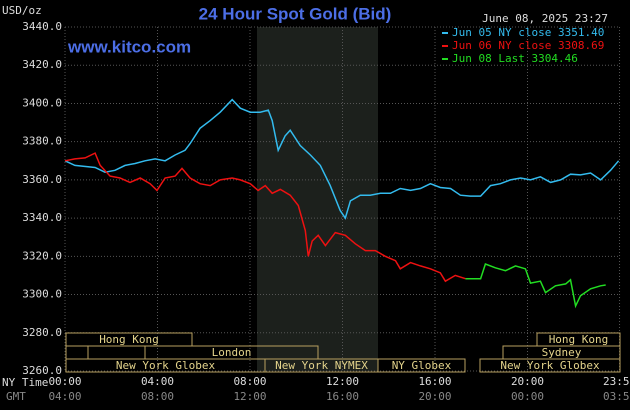 This screenshot has width=630, height=410. I want to click on legend-label: Jun 08 Last 3304.46, so click(515, 58).